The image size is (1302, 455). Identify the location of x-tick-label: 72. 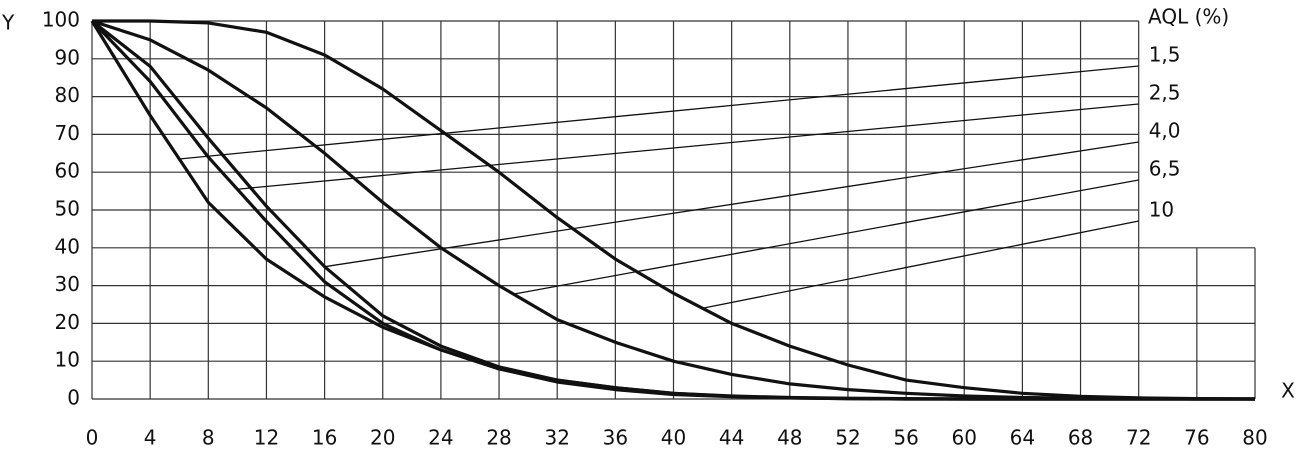
(1138, 438).